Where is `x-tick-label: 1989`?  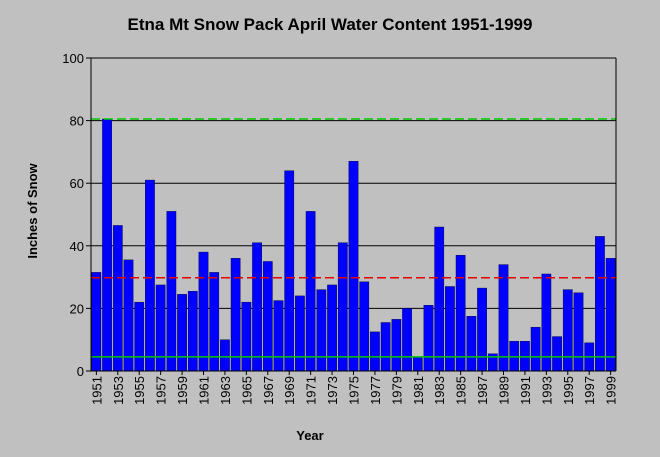
x-tick-label: 1989 is located at coordinates (504, 390).